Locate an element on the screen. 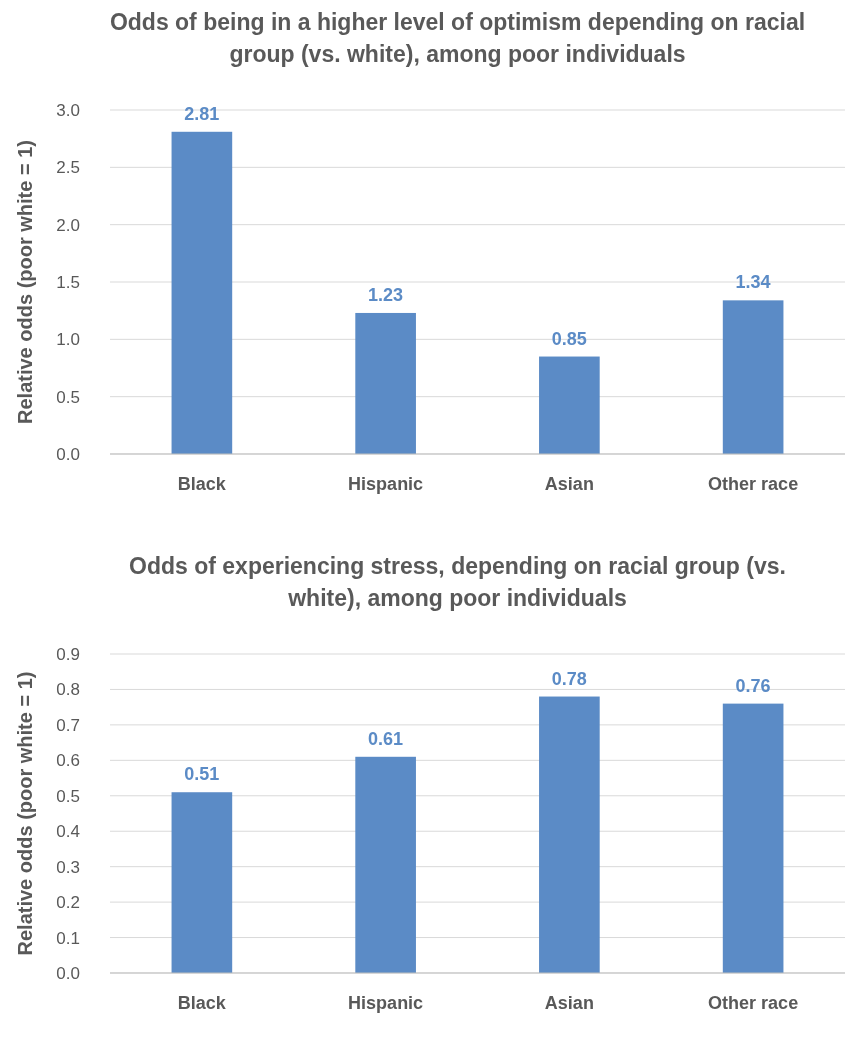  data-label: 1.34 is located at coordinates (753, 282).